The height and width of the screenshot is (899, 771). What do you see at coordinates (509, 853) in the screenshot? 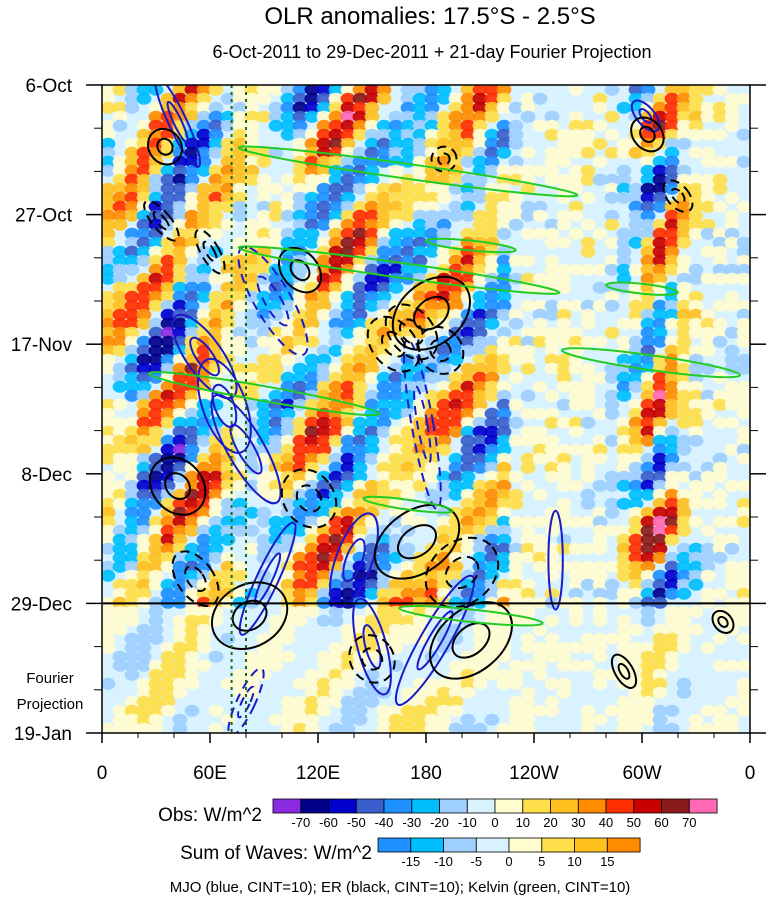
I see `waves-colorbar: -15 -10 -5 0 5 10 15` at bounding box center [509, 853].